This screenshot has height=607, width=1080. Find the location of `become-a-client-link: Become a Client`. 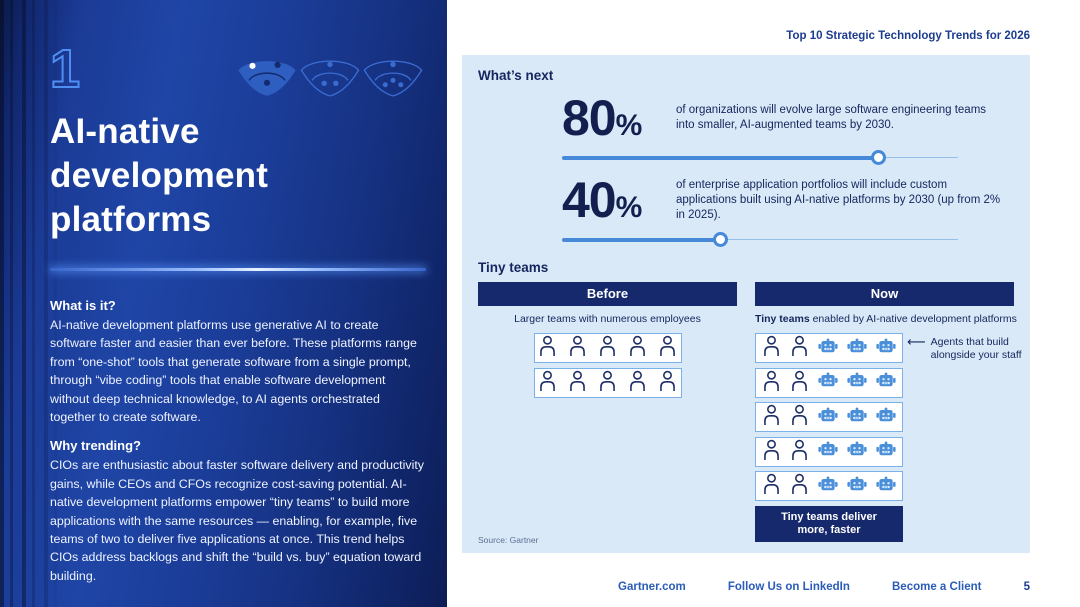

become-a-client-link: Become a Client is located at coordinates (937, 587).